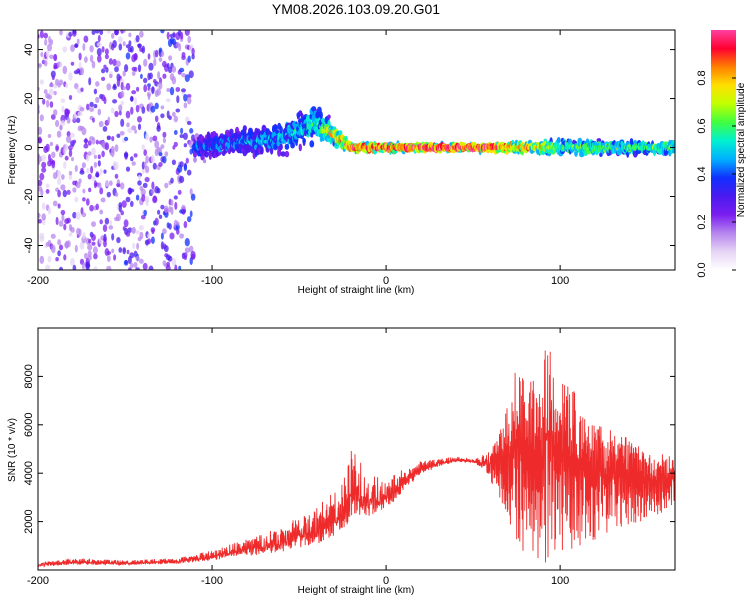  What do you see at coordinates (29, 425) in the screenshot?
I see `y-tick-label: 6000` at bounding box center [29, 425].